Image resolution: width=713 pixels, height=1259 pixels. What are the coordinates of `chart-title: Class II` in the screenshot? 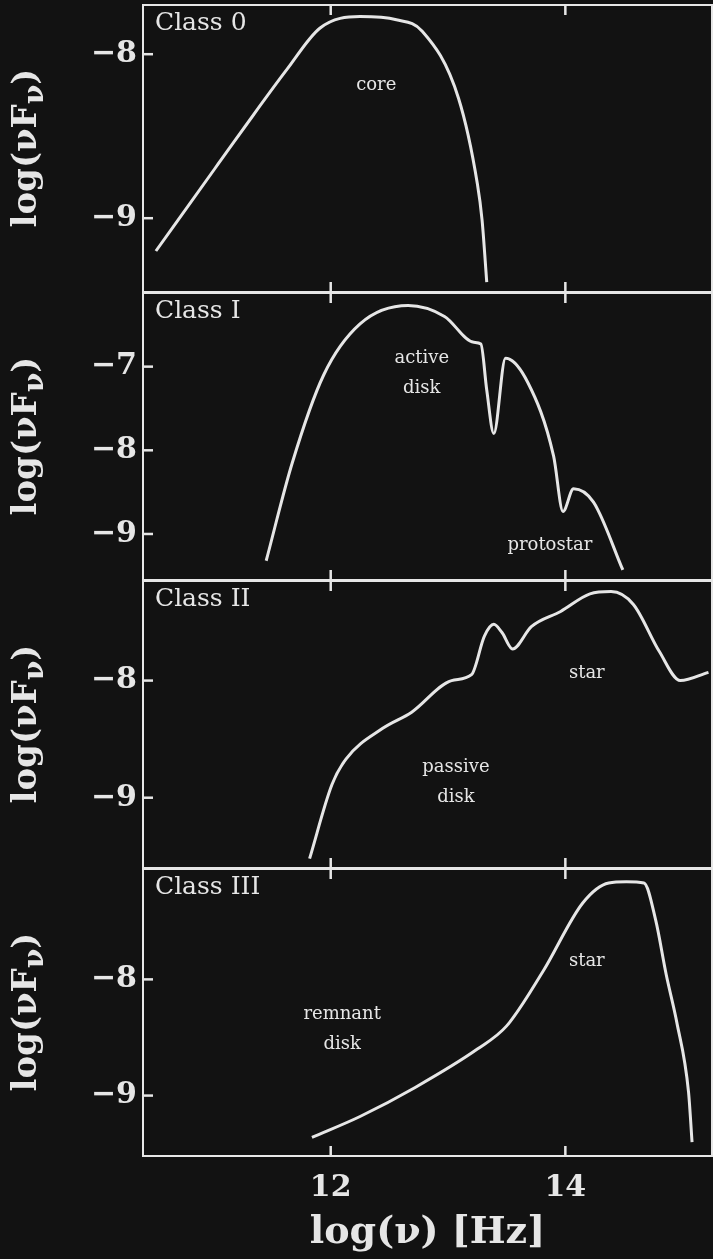 It's located at (203, 597).